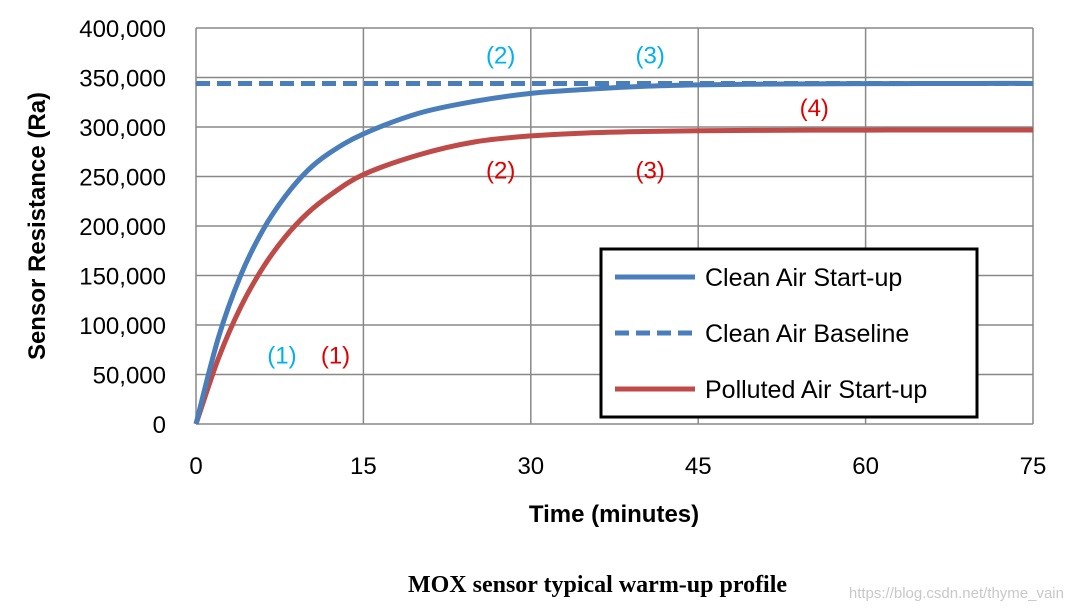 The height and width of the screenshot is (615, 1076). I want to click on x-tick-label: 60, so click(865, 466).